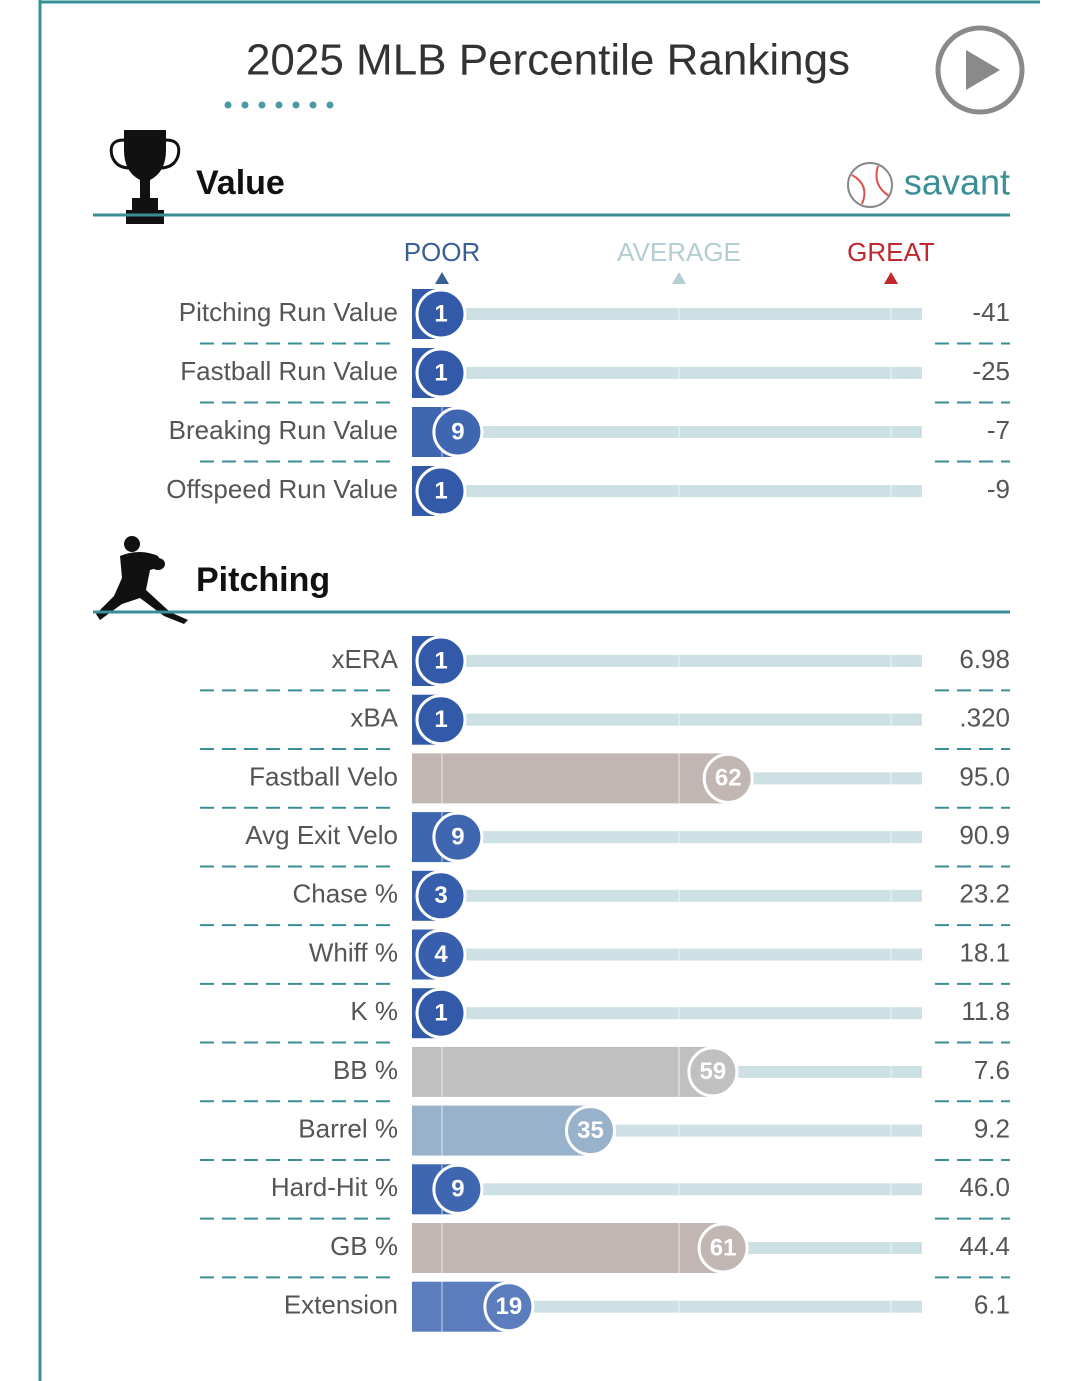 This screenshot has width=1080, height=1381. What do you see at coordinates (984, 952) in the screenshot?
I see `metric-stat: 18.1` at bounding box center [984, 952].